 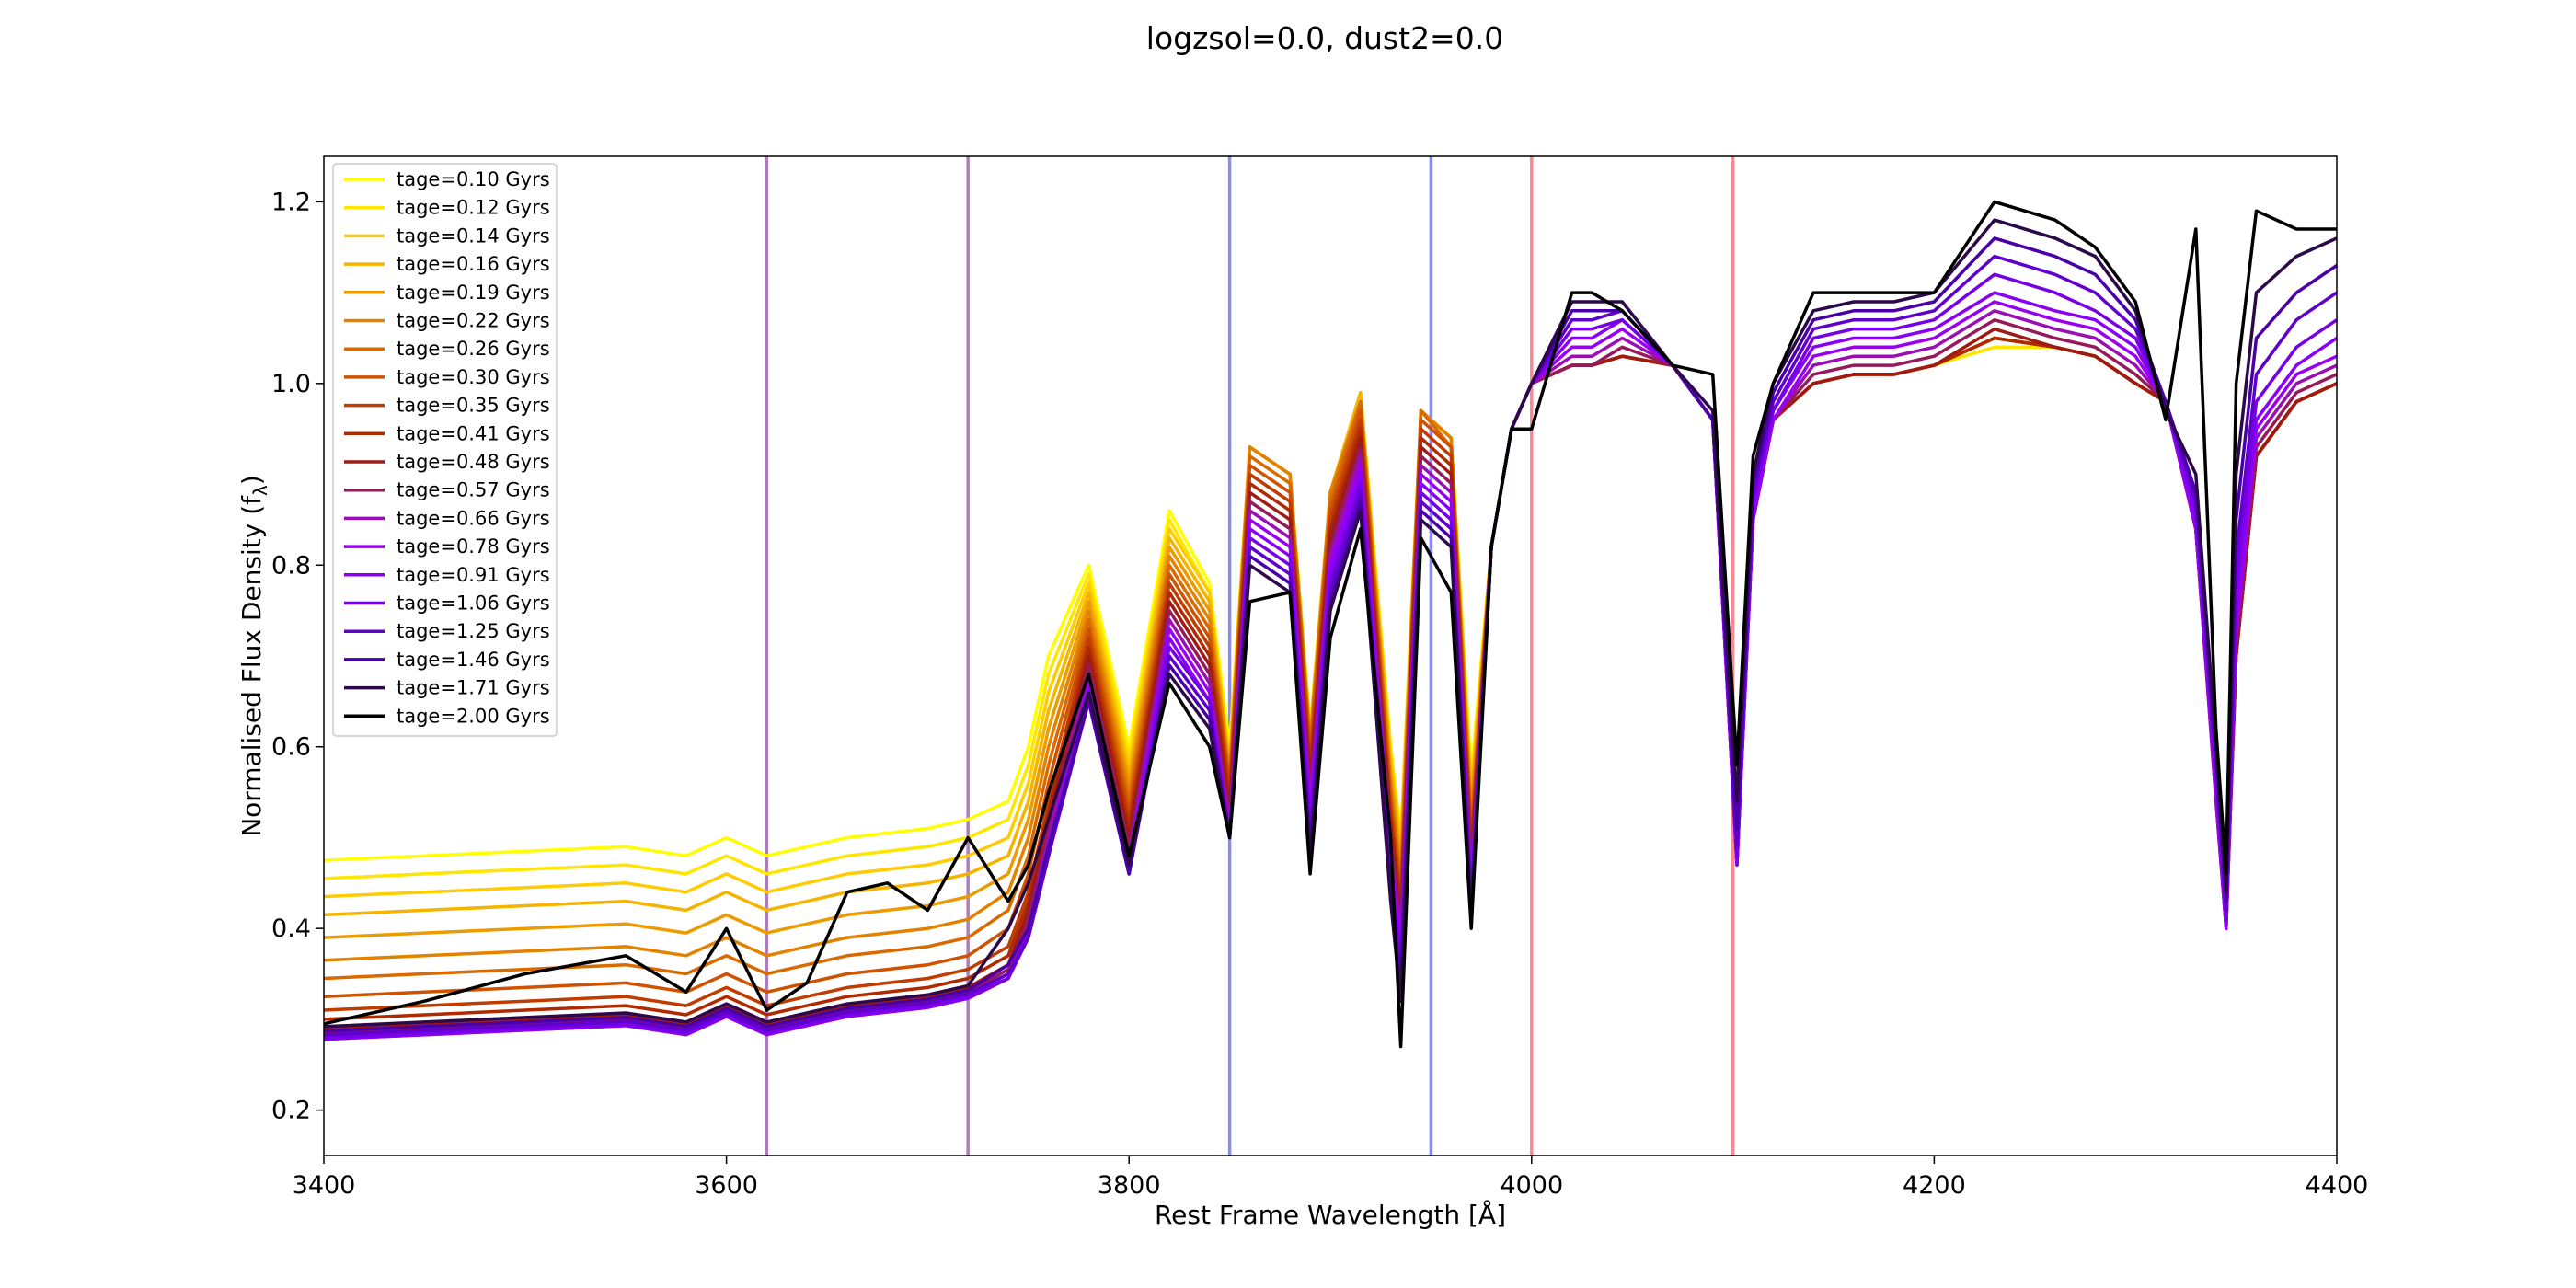 What do you see at coordinates (473, 321) in the screenshot?
I see `legend-label: tage=0.22 Gyrs` at bounding box center [473, 321].